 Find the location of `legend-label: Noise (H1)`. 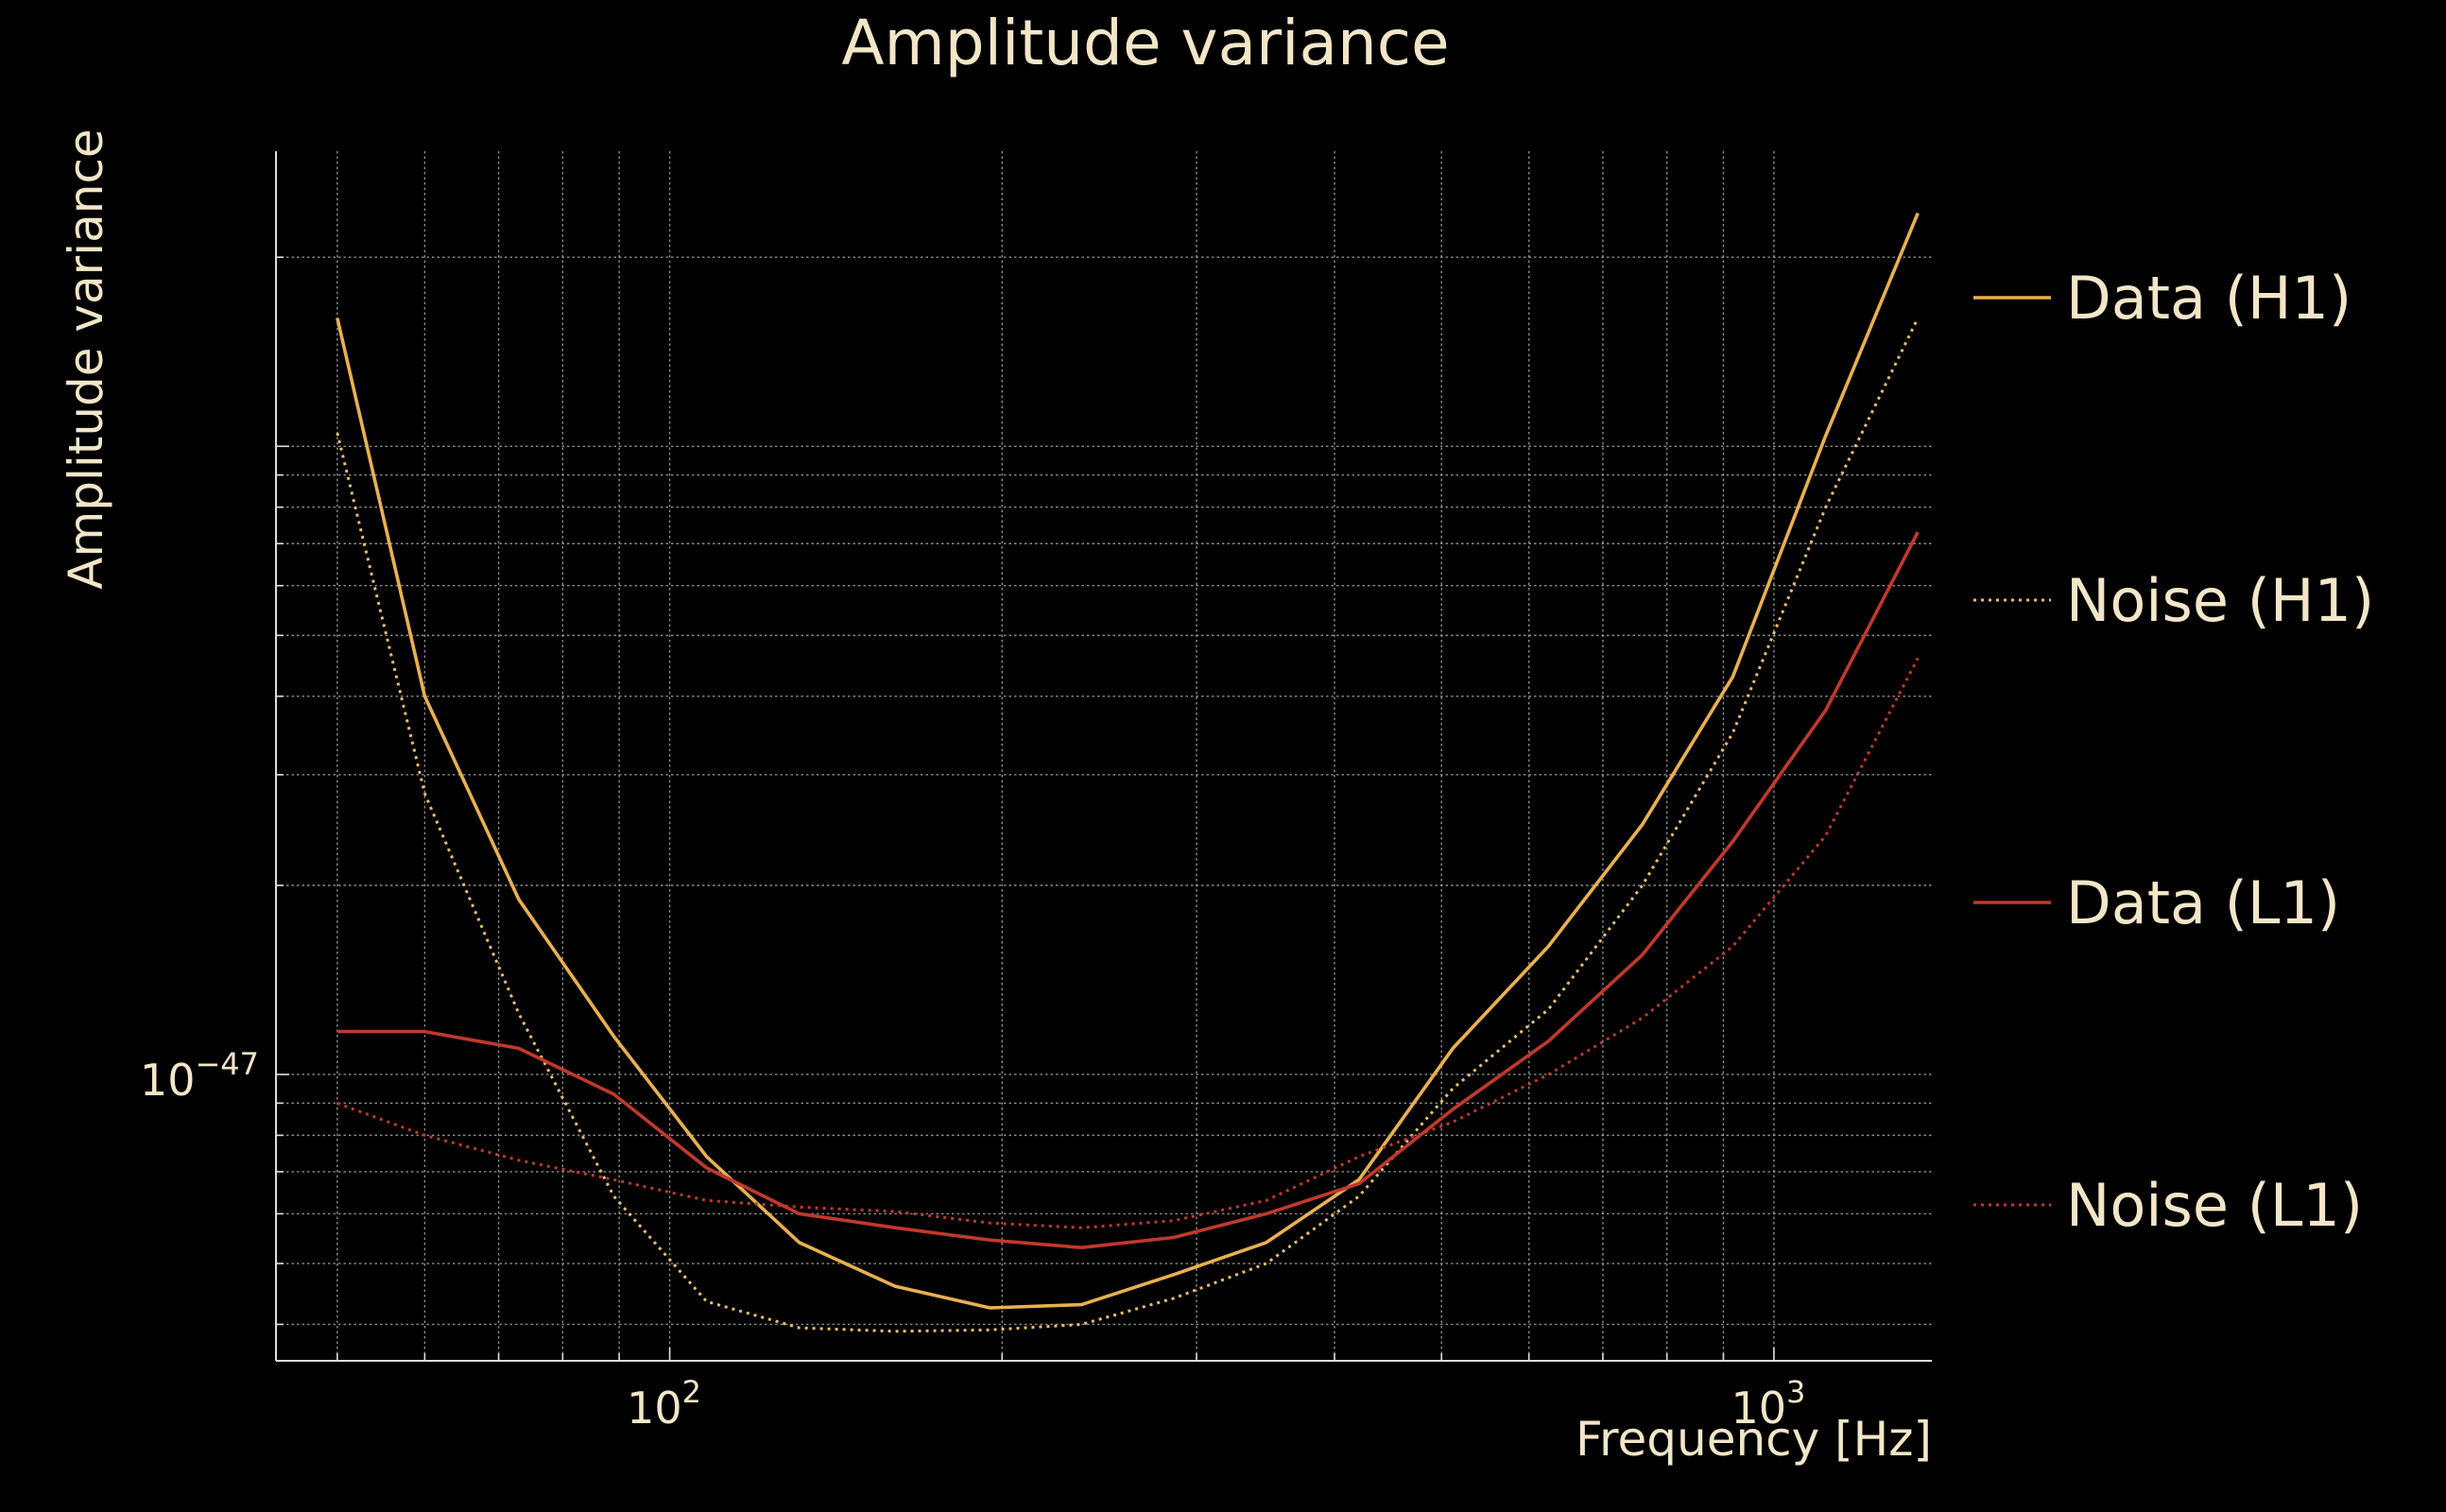

legend-label: Noise (H1) is located at coordinates (2220, 600).